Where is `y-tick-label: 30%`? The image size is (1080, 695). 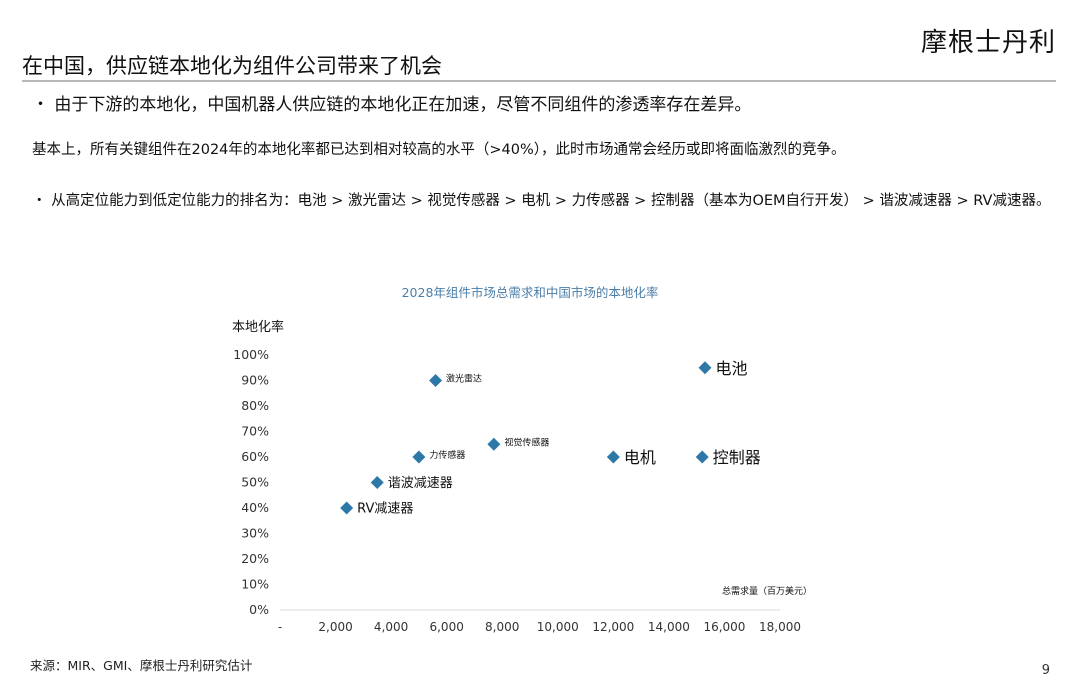
y-tick-label: 30% is located at coordinates (255, 533).